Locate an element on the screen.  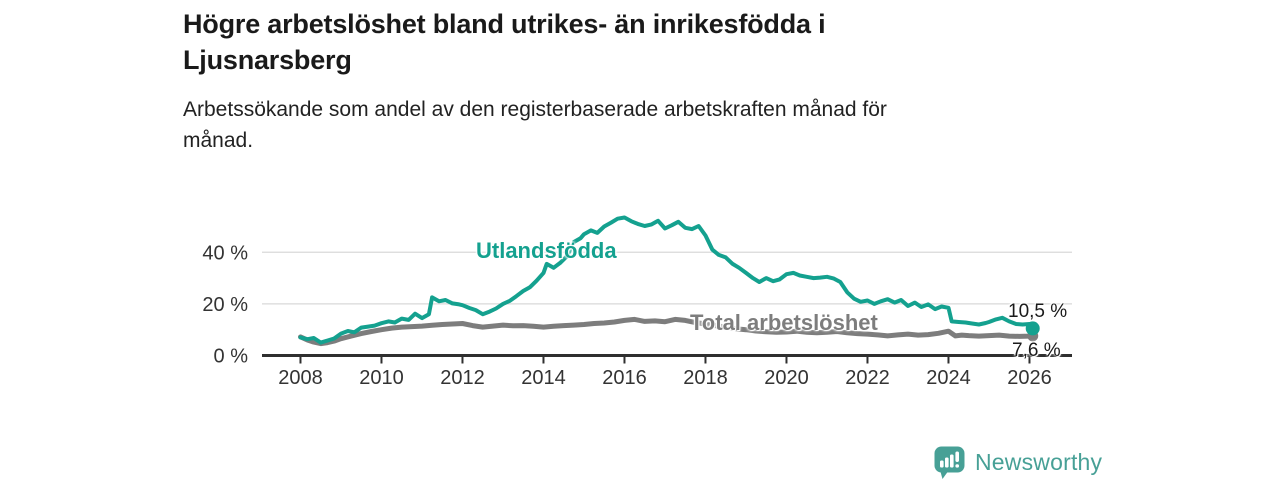
x-tick-label: 2016 is located at coordinates (624, 378).